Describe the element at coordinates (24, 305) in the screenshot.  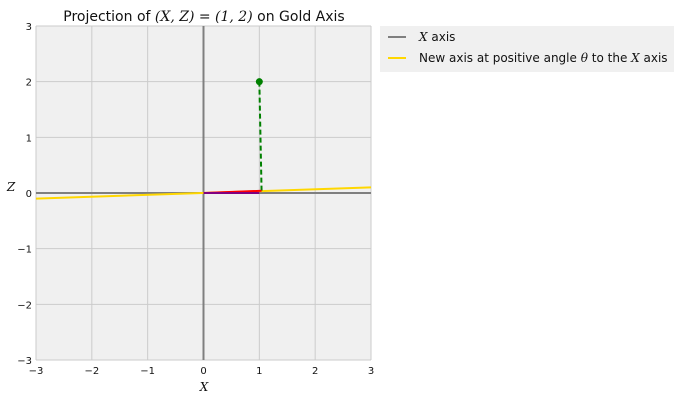
I see `y-tick-label: −2` at that location.